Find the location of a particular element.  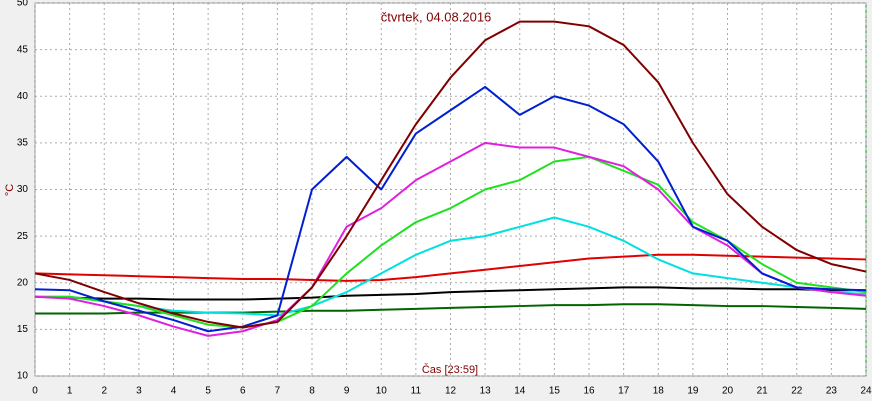

x-tick-label: 0 is located at coordinates (35, 391).